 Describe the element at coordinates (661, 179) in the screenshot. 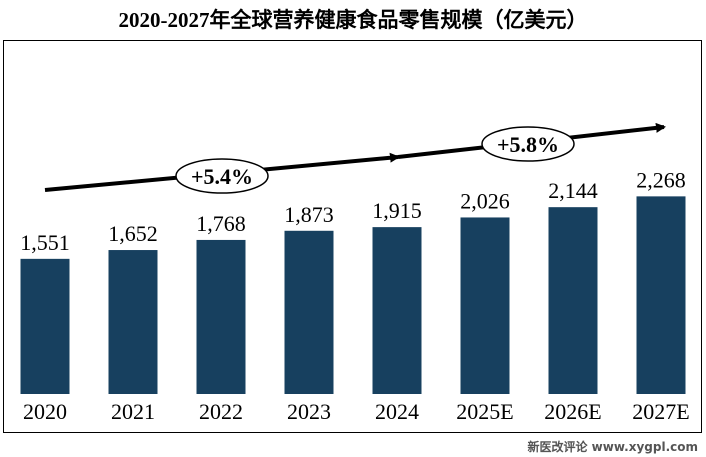

I see `value-label-2027E: 2,268` at that location.